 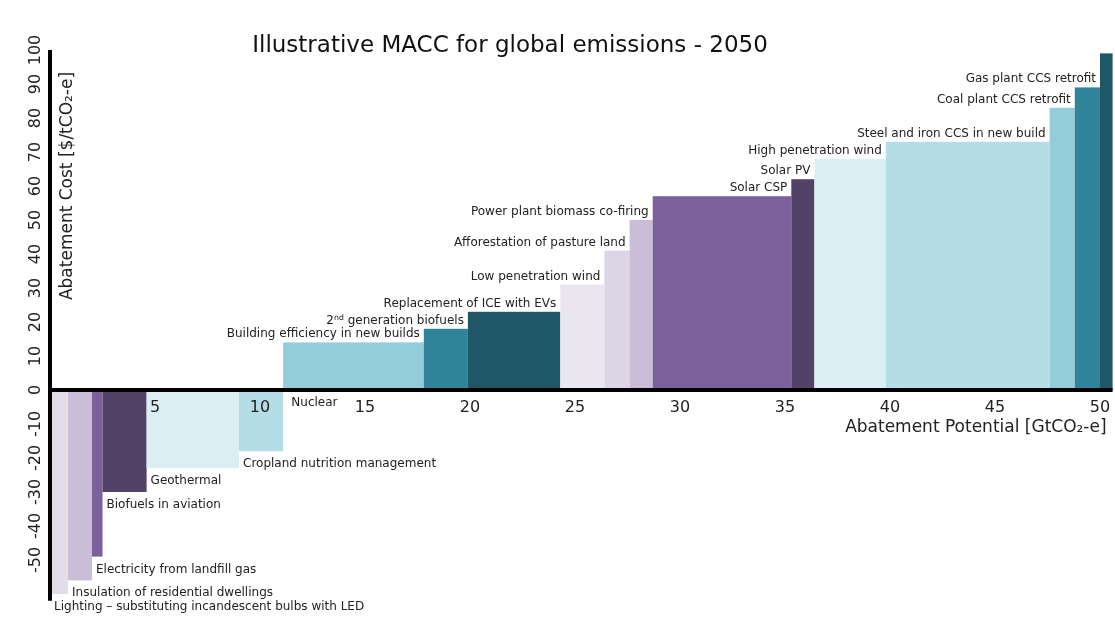 I want to click on annotation: High penetration wind, so click(x=815, y=149).